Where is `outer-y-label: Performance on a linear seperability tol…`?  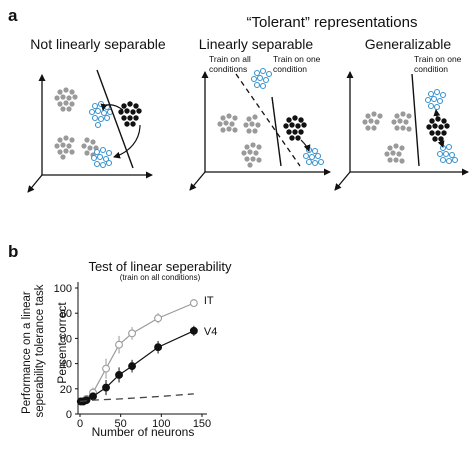
outer-y-label: Performance on a linear seperability tol… is located at coordinates (33, 350).